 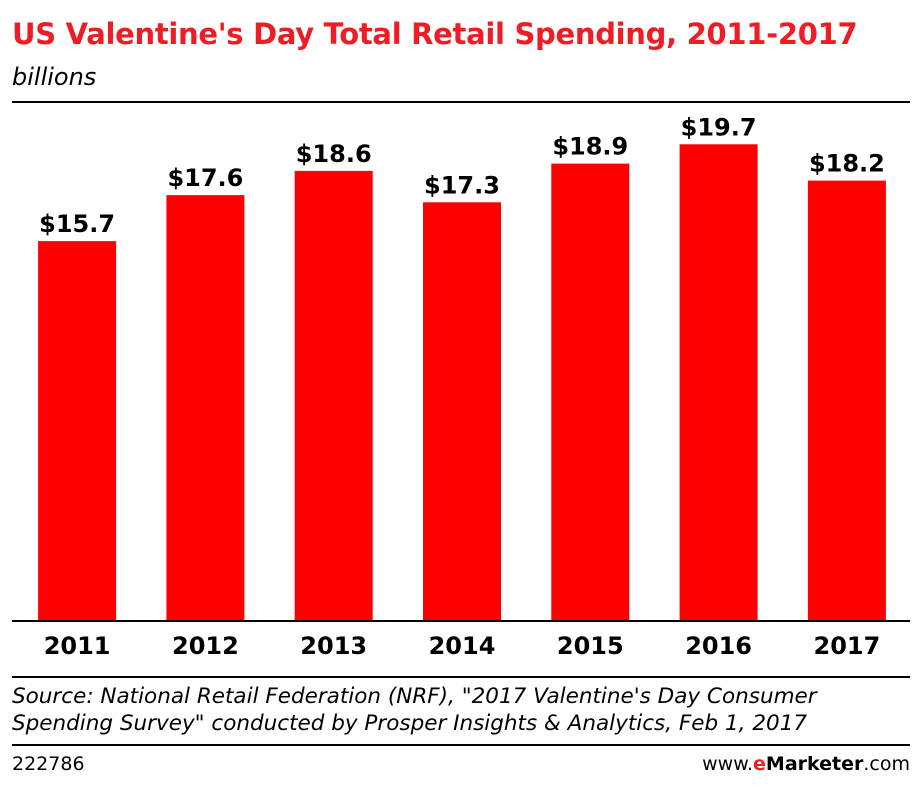 I want to click on bar-2012, so click(x=205, y=408).